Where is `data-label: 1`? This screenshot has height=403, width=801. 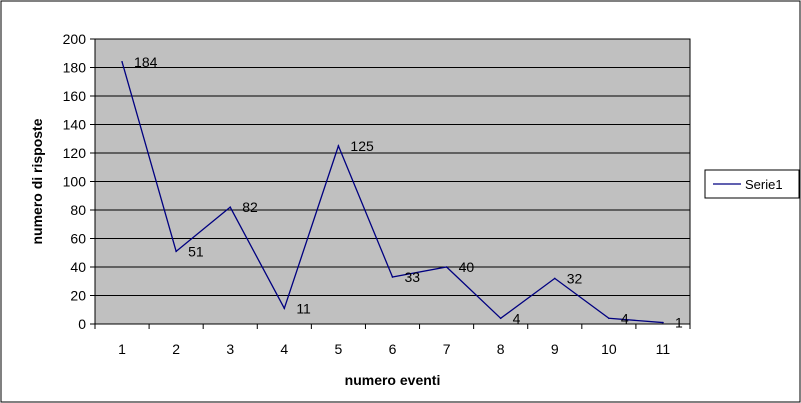 data-label: 1 is located at coordinates (679, 323).